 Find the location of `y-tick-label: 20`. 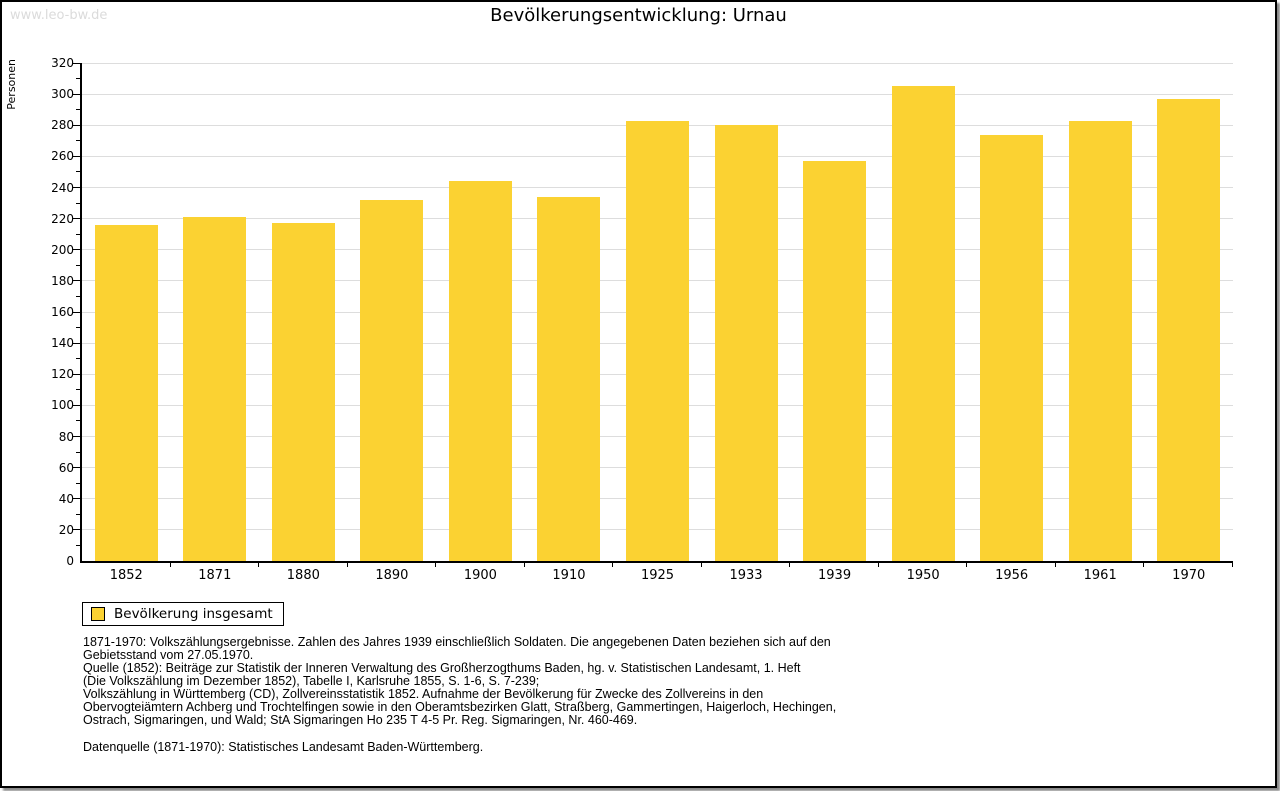

y-tick-label: 20 is located at coordinates (66, 529).